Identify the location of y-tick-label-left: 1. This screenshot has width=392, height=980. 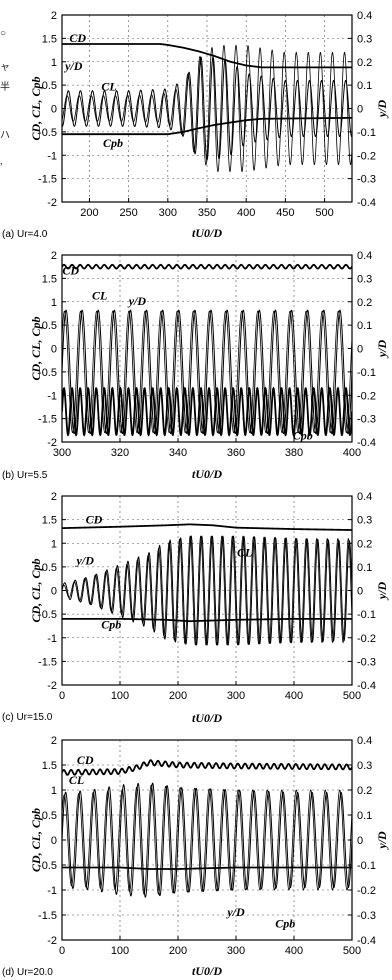
(54, 544).